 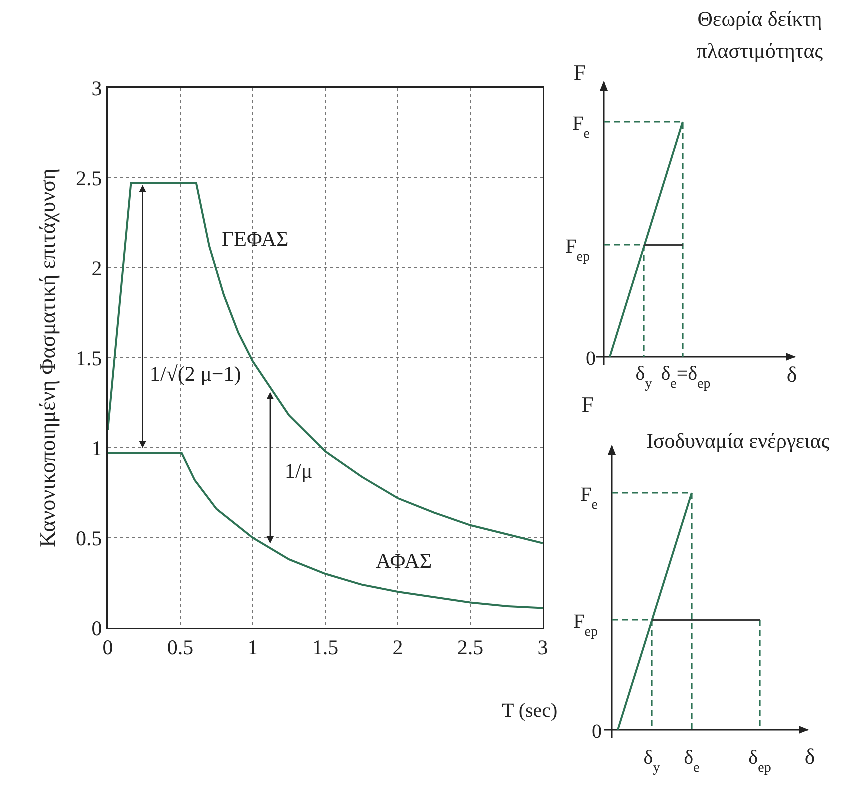 I want to click on y-tick-label: 2, so click(x=97, y=268).